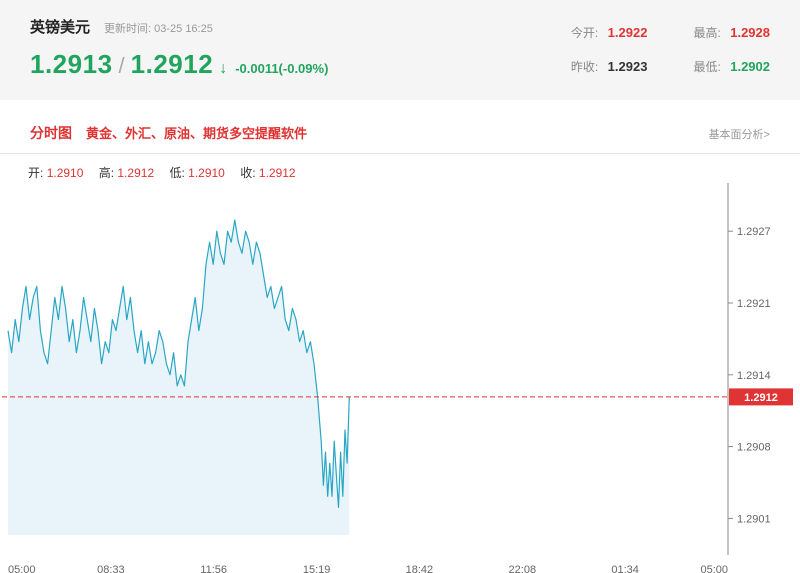 This screenshot has width=800, height=573. Describe the element at coordinates (213, 568) in the screenshot. I see `svg-text: 11:56` at that location.